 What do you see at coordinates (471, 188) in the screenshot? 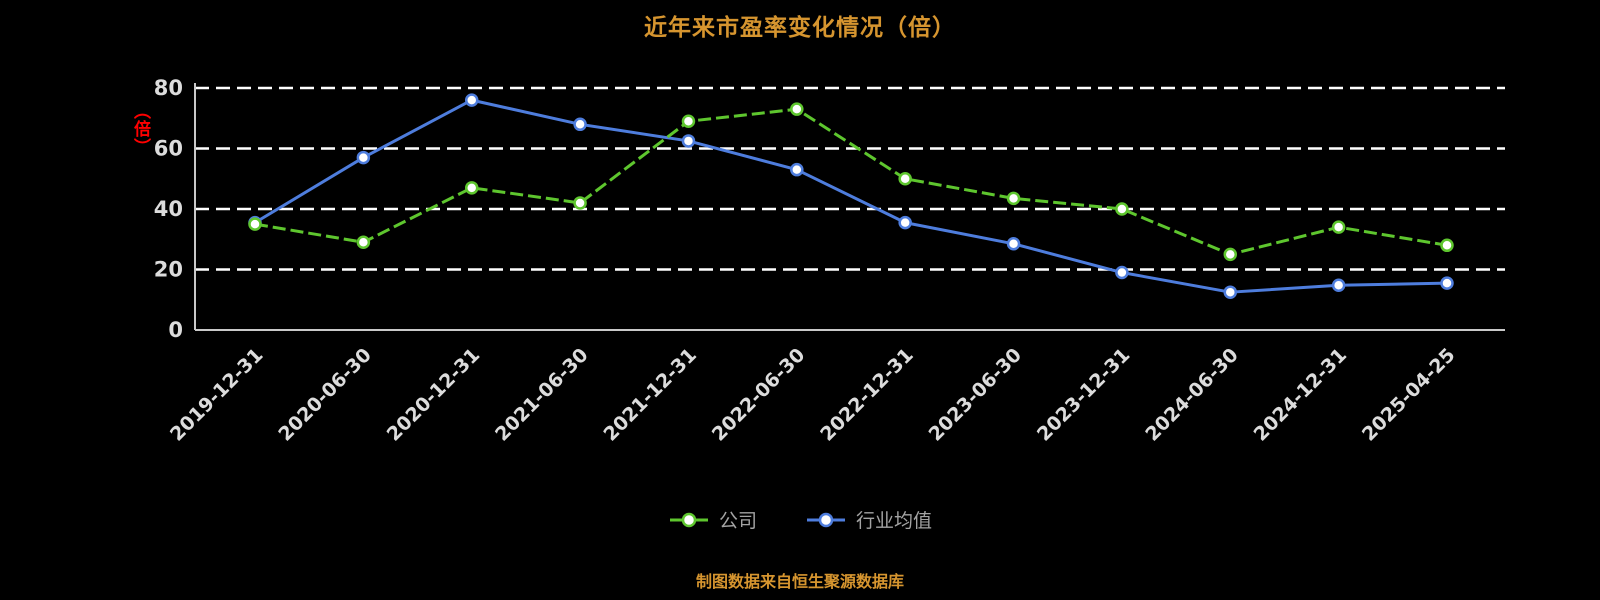
I see `data-point-公司-2020-12-31` at bounding box center [471, 188].